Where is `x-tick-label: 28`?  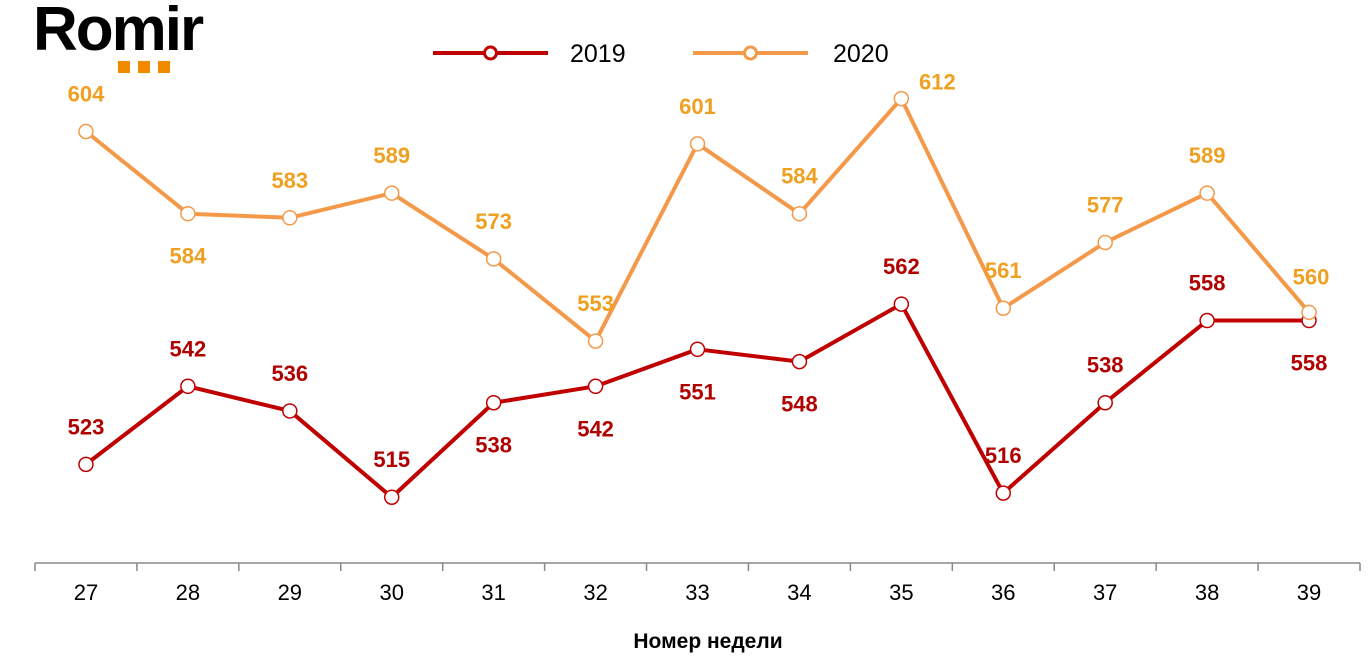
x-tick-label: 28 is located at coordinates (188, 592).